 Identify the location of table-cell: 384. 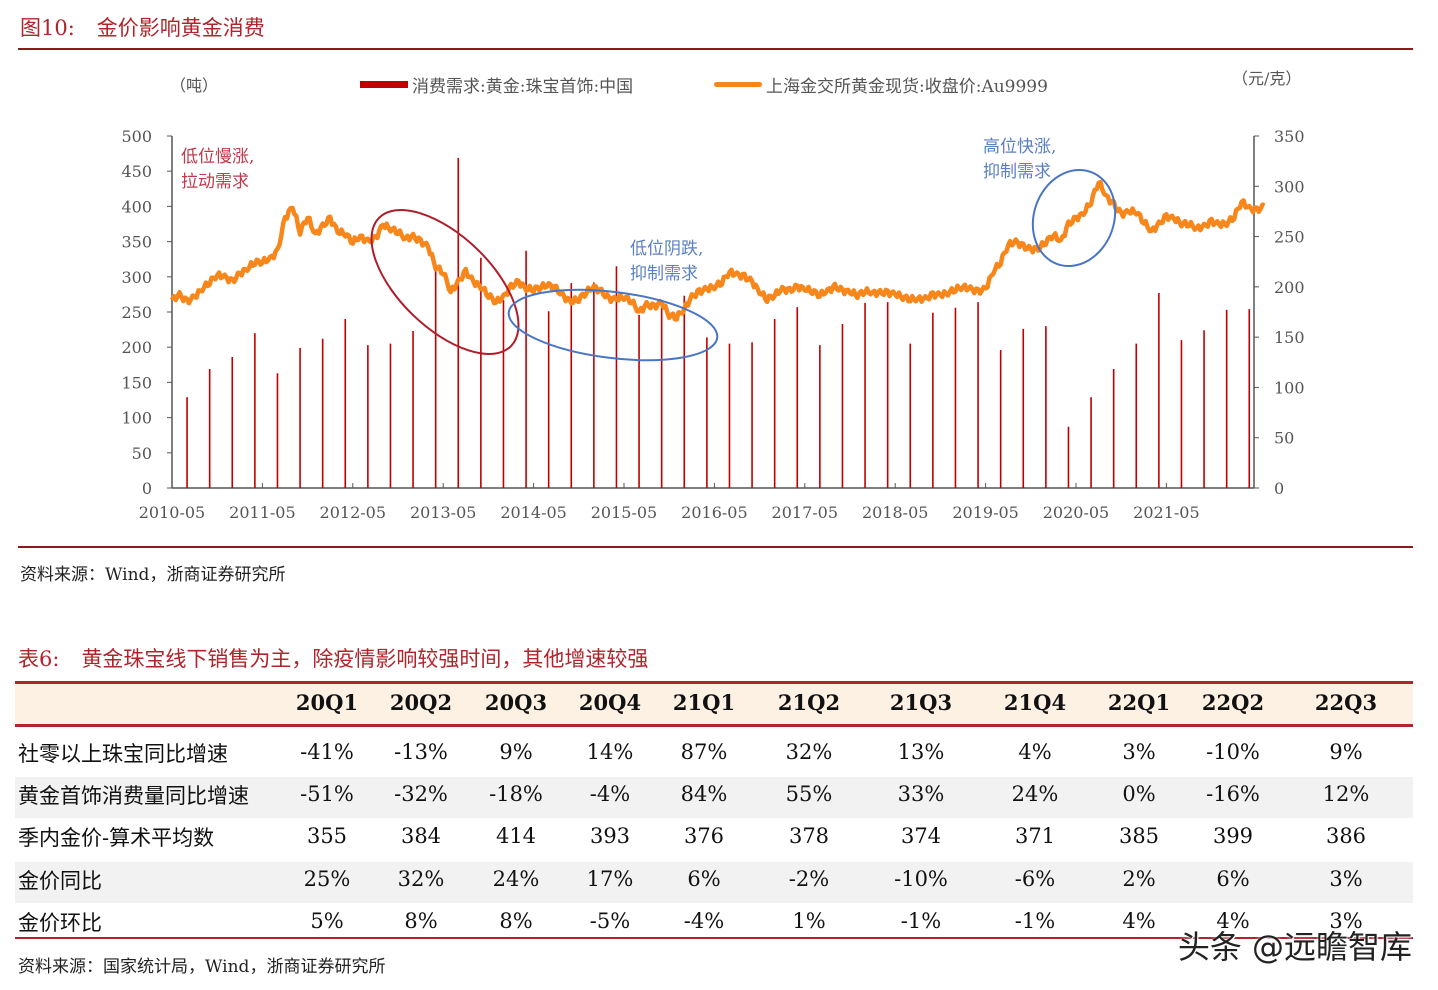
(421, 836).